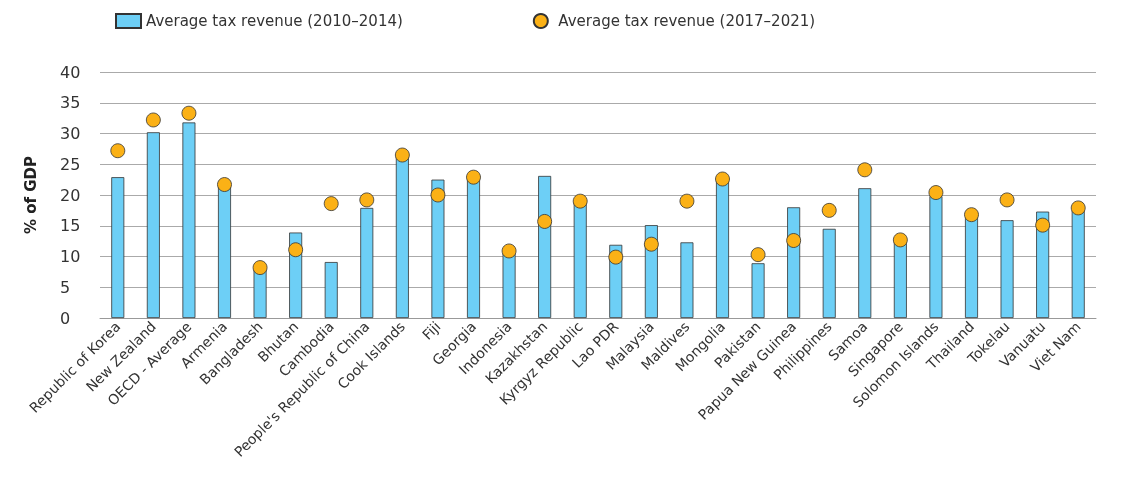  I want to click on y-tick-label: 25, so click(70, 164).